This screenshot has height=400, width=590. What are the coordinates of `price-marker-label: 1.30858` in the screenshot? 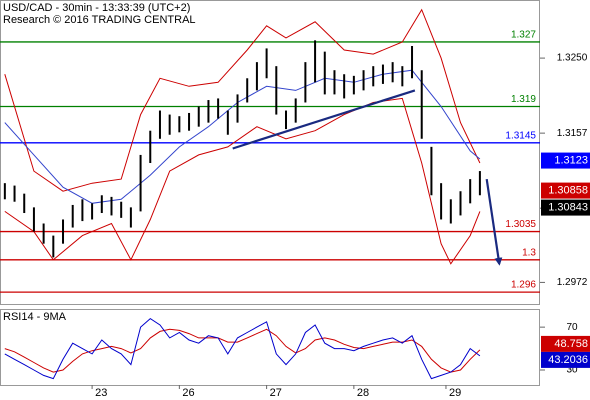 It's located at (568, 190).